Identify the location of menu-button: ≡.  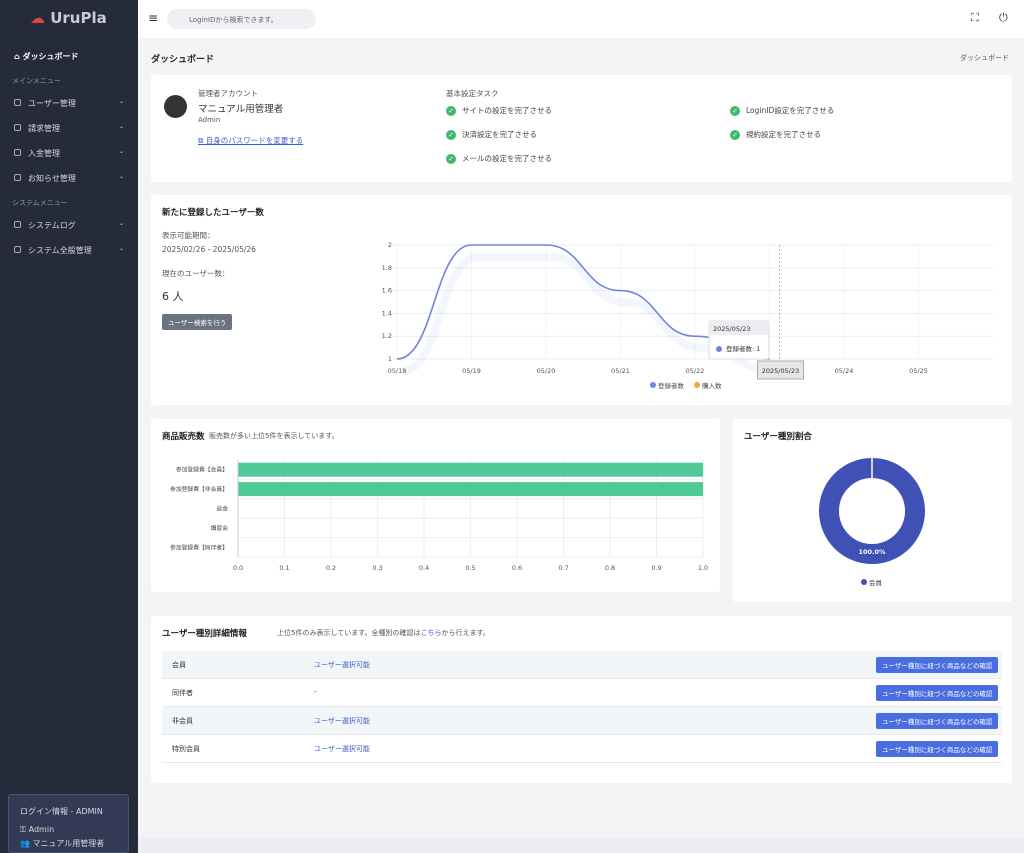
(153, 18).